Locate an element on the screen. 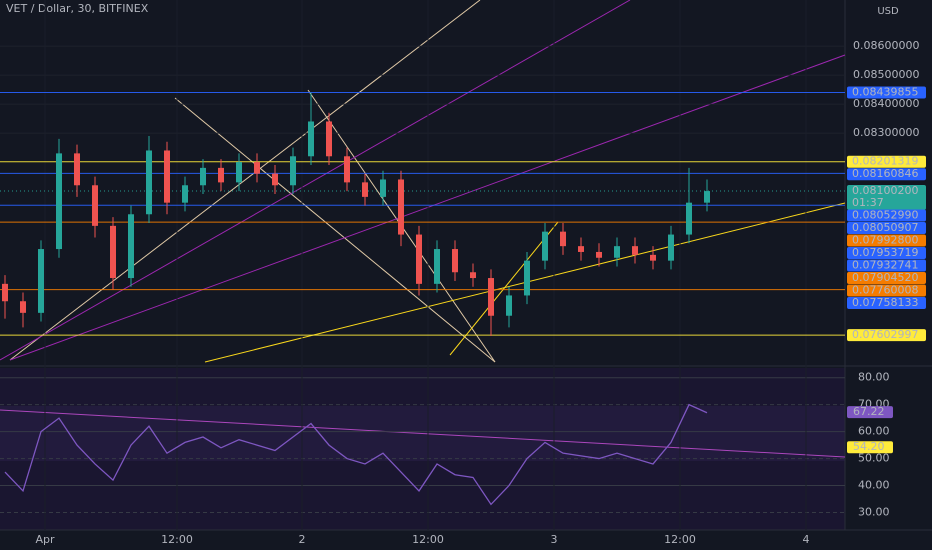  price-tag-label: 0.07953719 is located at coordinates (885, 252).